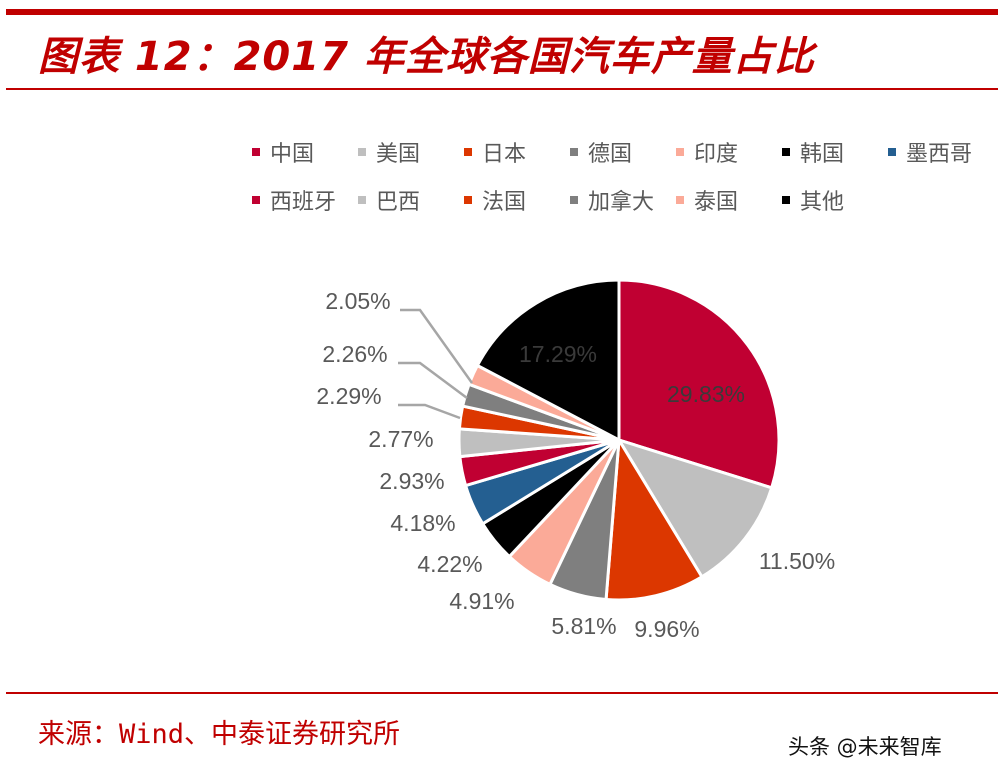 This screenshot has height=778, width=998. Describe the element at coordinates (400, 439) in the screenshot. I see `data-label: 2.77%` at that location.